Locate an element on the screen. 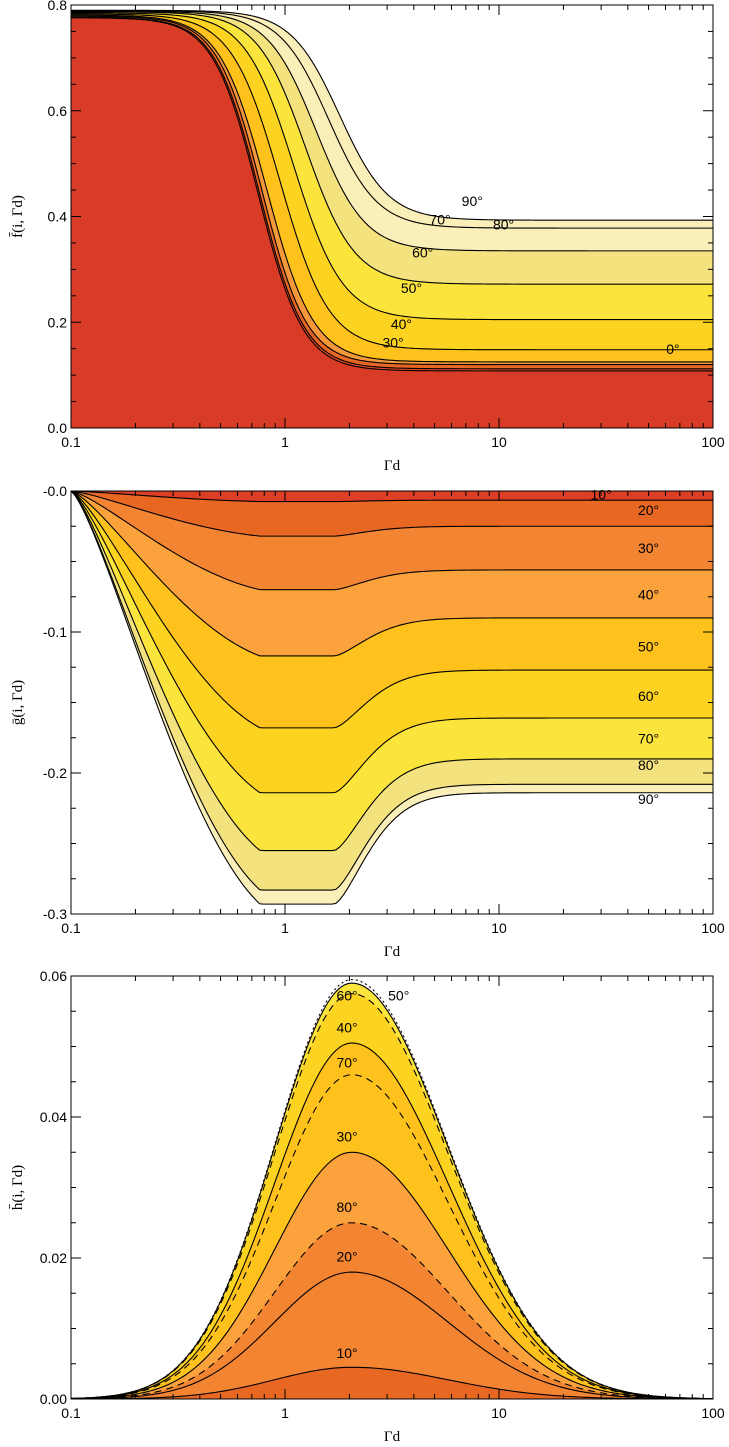  y-tick-label: -0.3 is located at coordinates (55, 914).